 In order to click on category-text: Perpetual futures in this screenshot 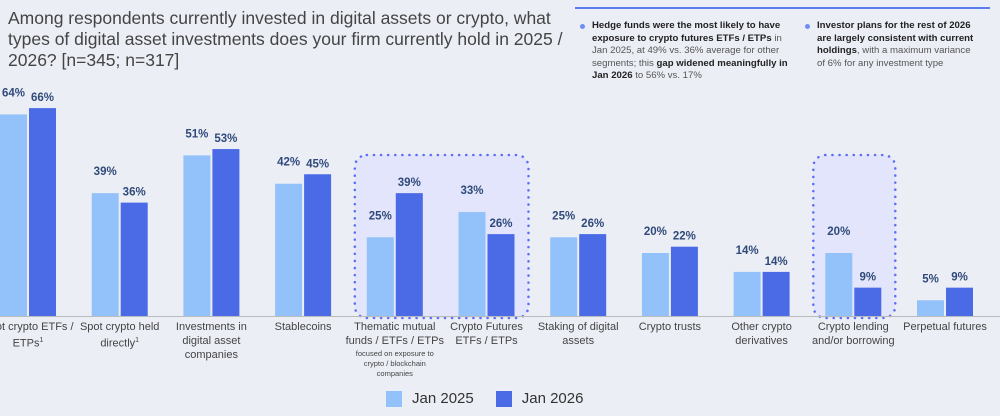, I will do `click(945, 327)`.